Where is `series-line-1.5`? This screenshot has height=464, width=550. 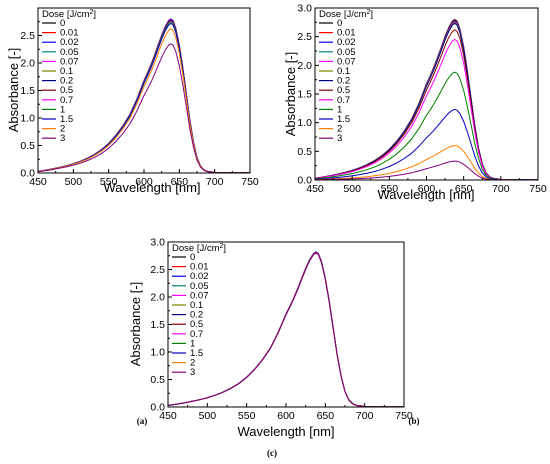 series-line-1.5 is located at coordinates (426, 144).